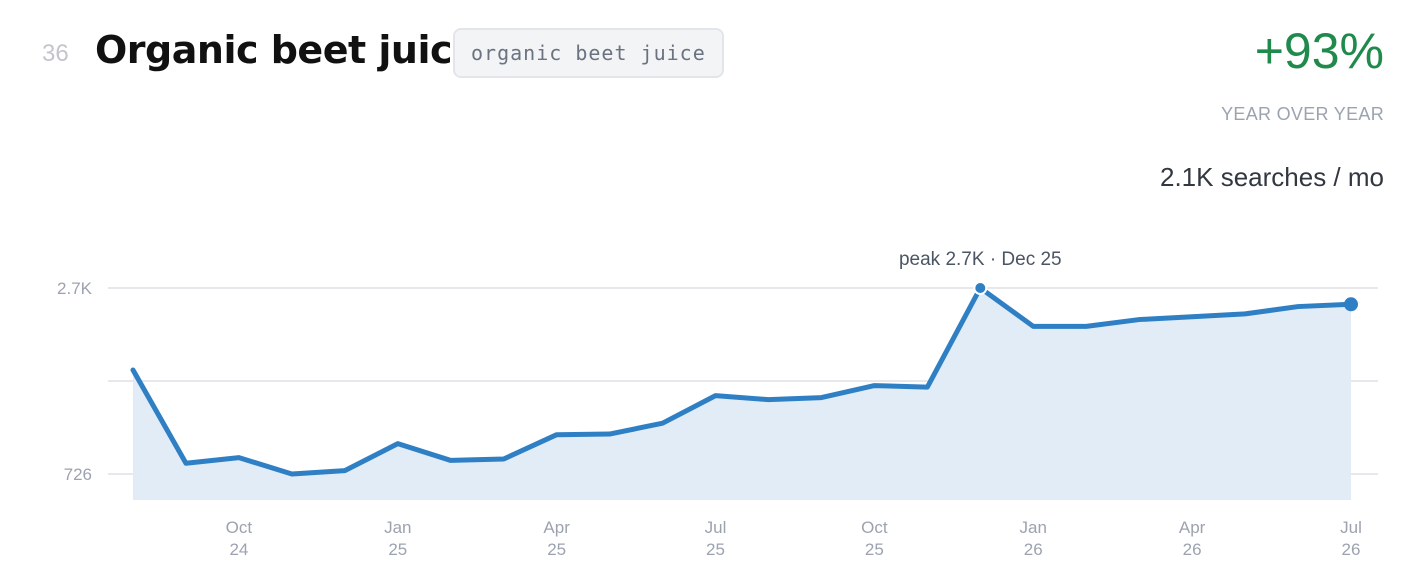 This screenshot has height=570, width=1420. Describe the element at coordinates (55, 53) in the screenshot. I see `rank-number: 36` at that location.